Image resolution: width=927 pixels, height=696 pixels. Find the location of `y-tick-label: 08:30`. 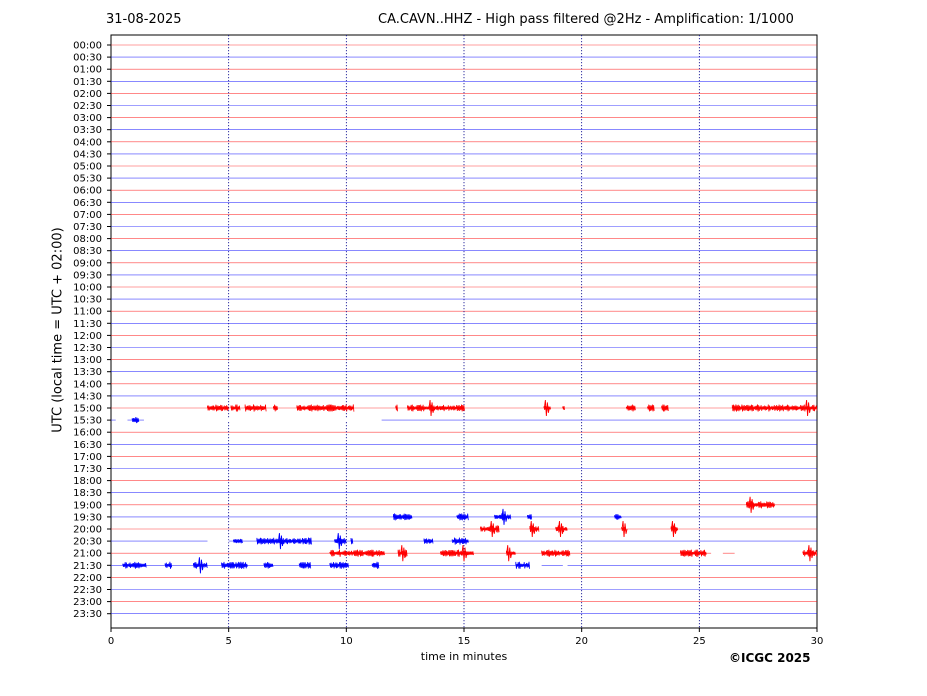

y-tick-label: 08:30 is located at coordinates (87, 251).